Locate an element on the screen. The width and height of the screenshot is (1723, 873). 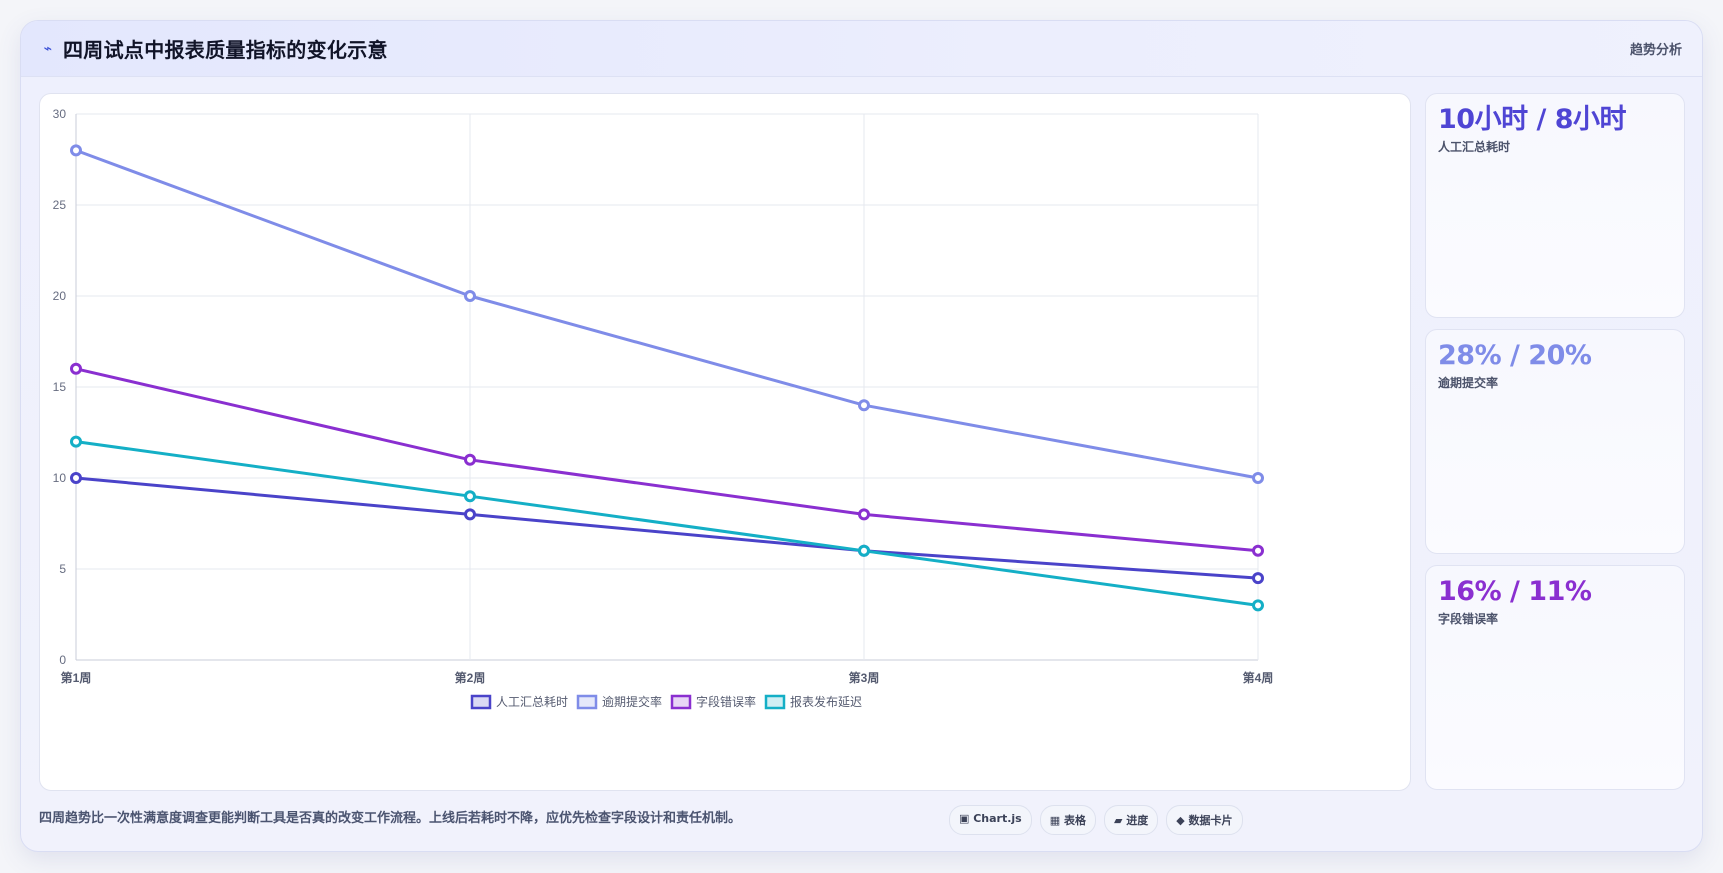
tech-chips: ▣ Chart.js ▦ 表格 ▰ 进度 ◆ 数据卡片 is located at coordinates (1096, 820).